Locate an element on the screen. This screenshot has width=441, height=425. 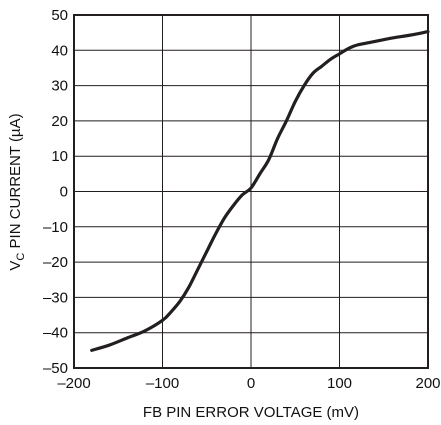
y-tick-label: 50 is located at coordinates (59, 15).